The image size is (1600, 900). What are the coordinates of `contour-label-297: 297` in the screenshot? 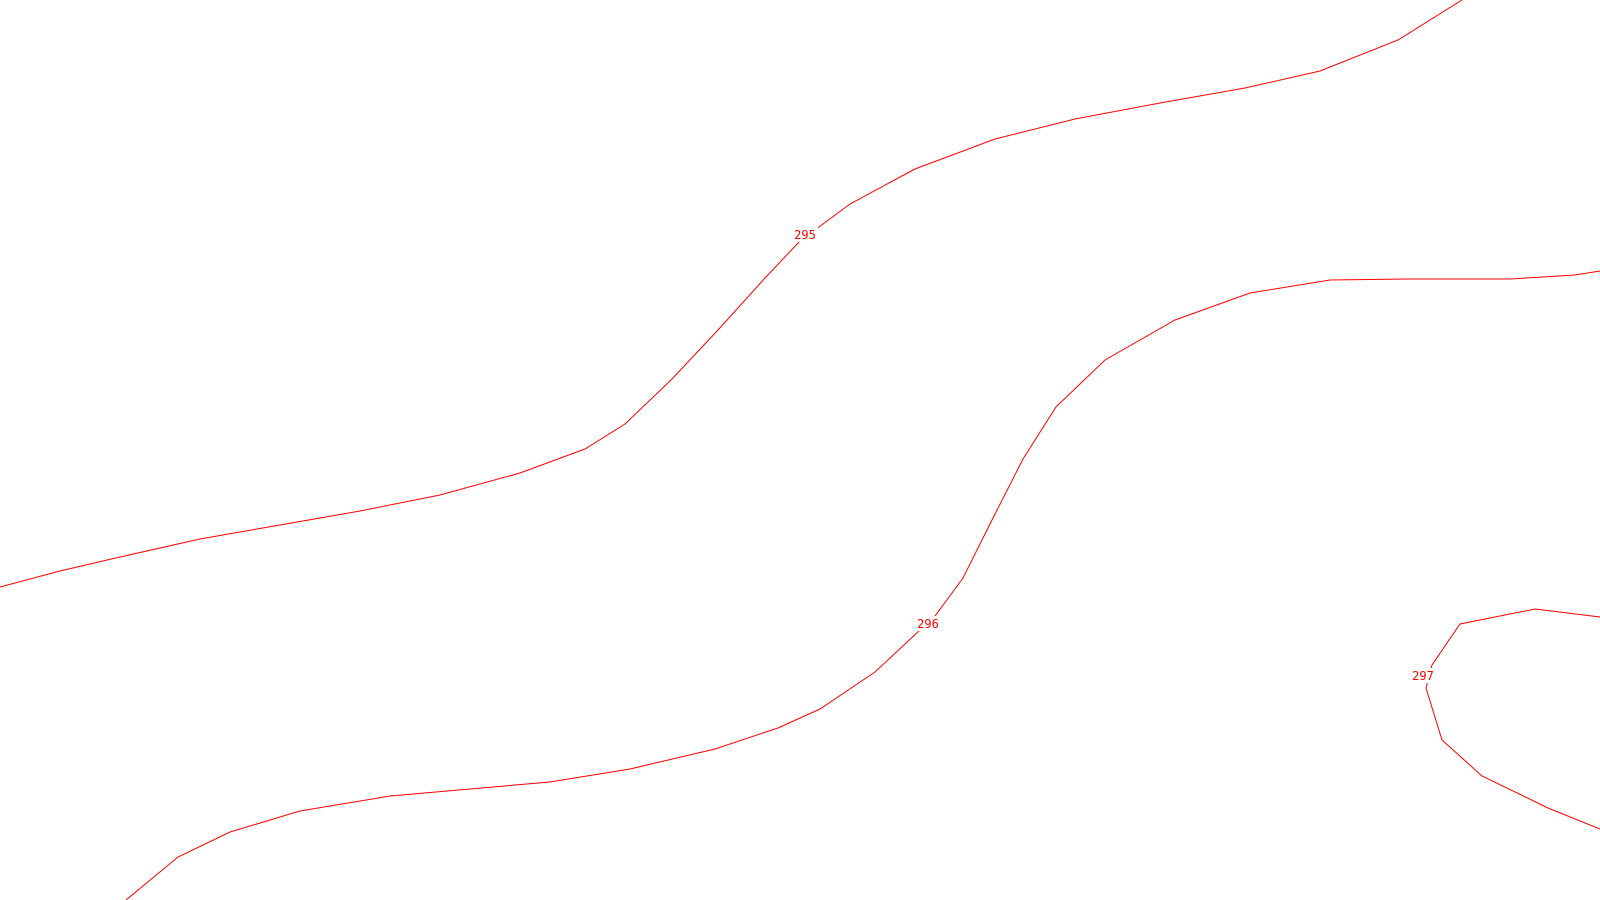 It's located at (1423, 676).